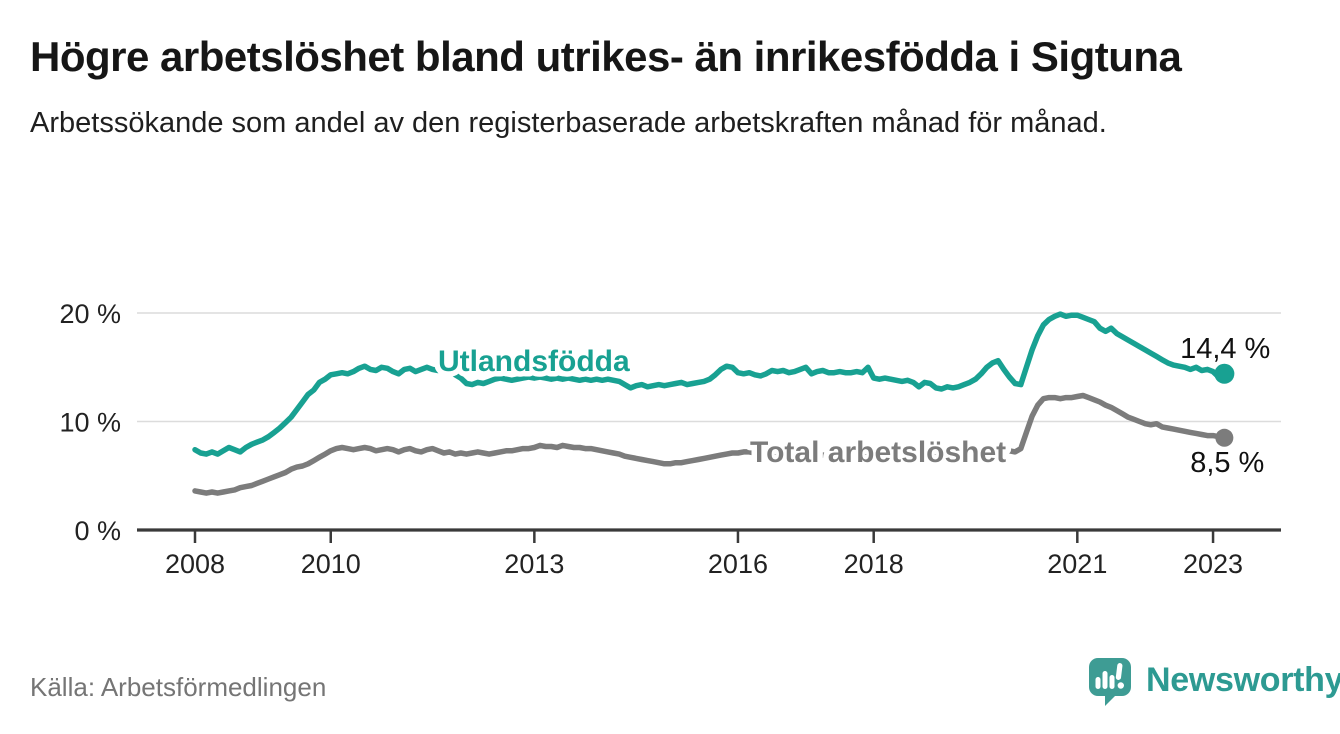 This screenshot has height=734, width=1340. I want to click on newsworthy-bubble-chart-icon, so click(1110, 682).